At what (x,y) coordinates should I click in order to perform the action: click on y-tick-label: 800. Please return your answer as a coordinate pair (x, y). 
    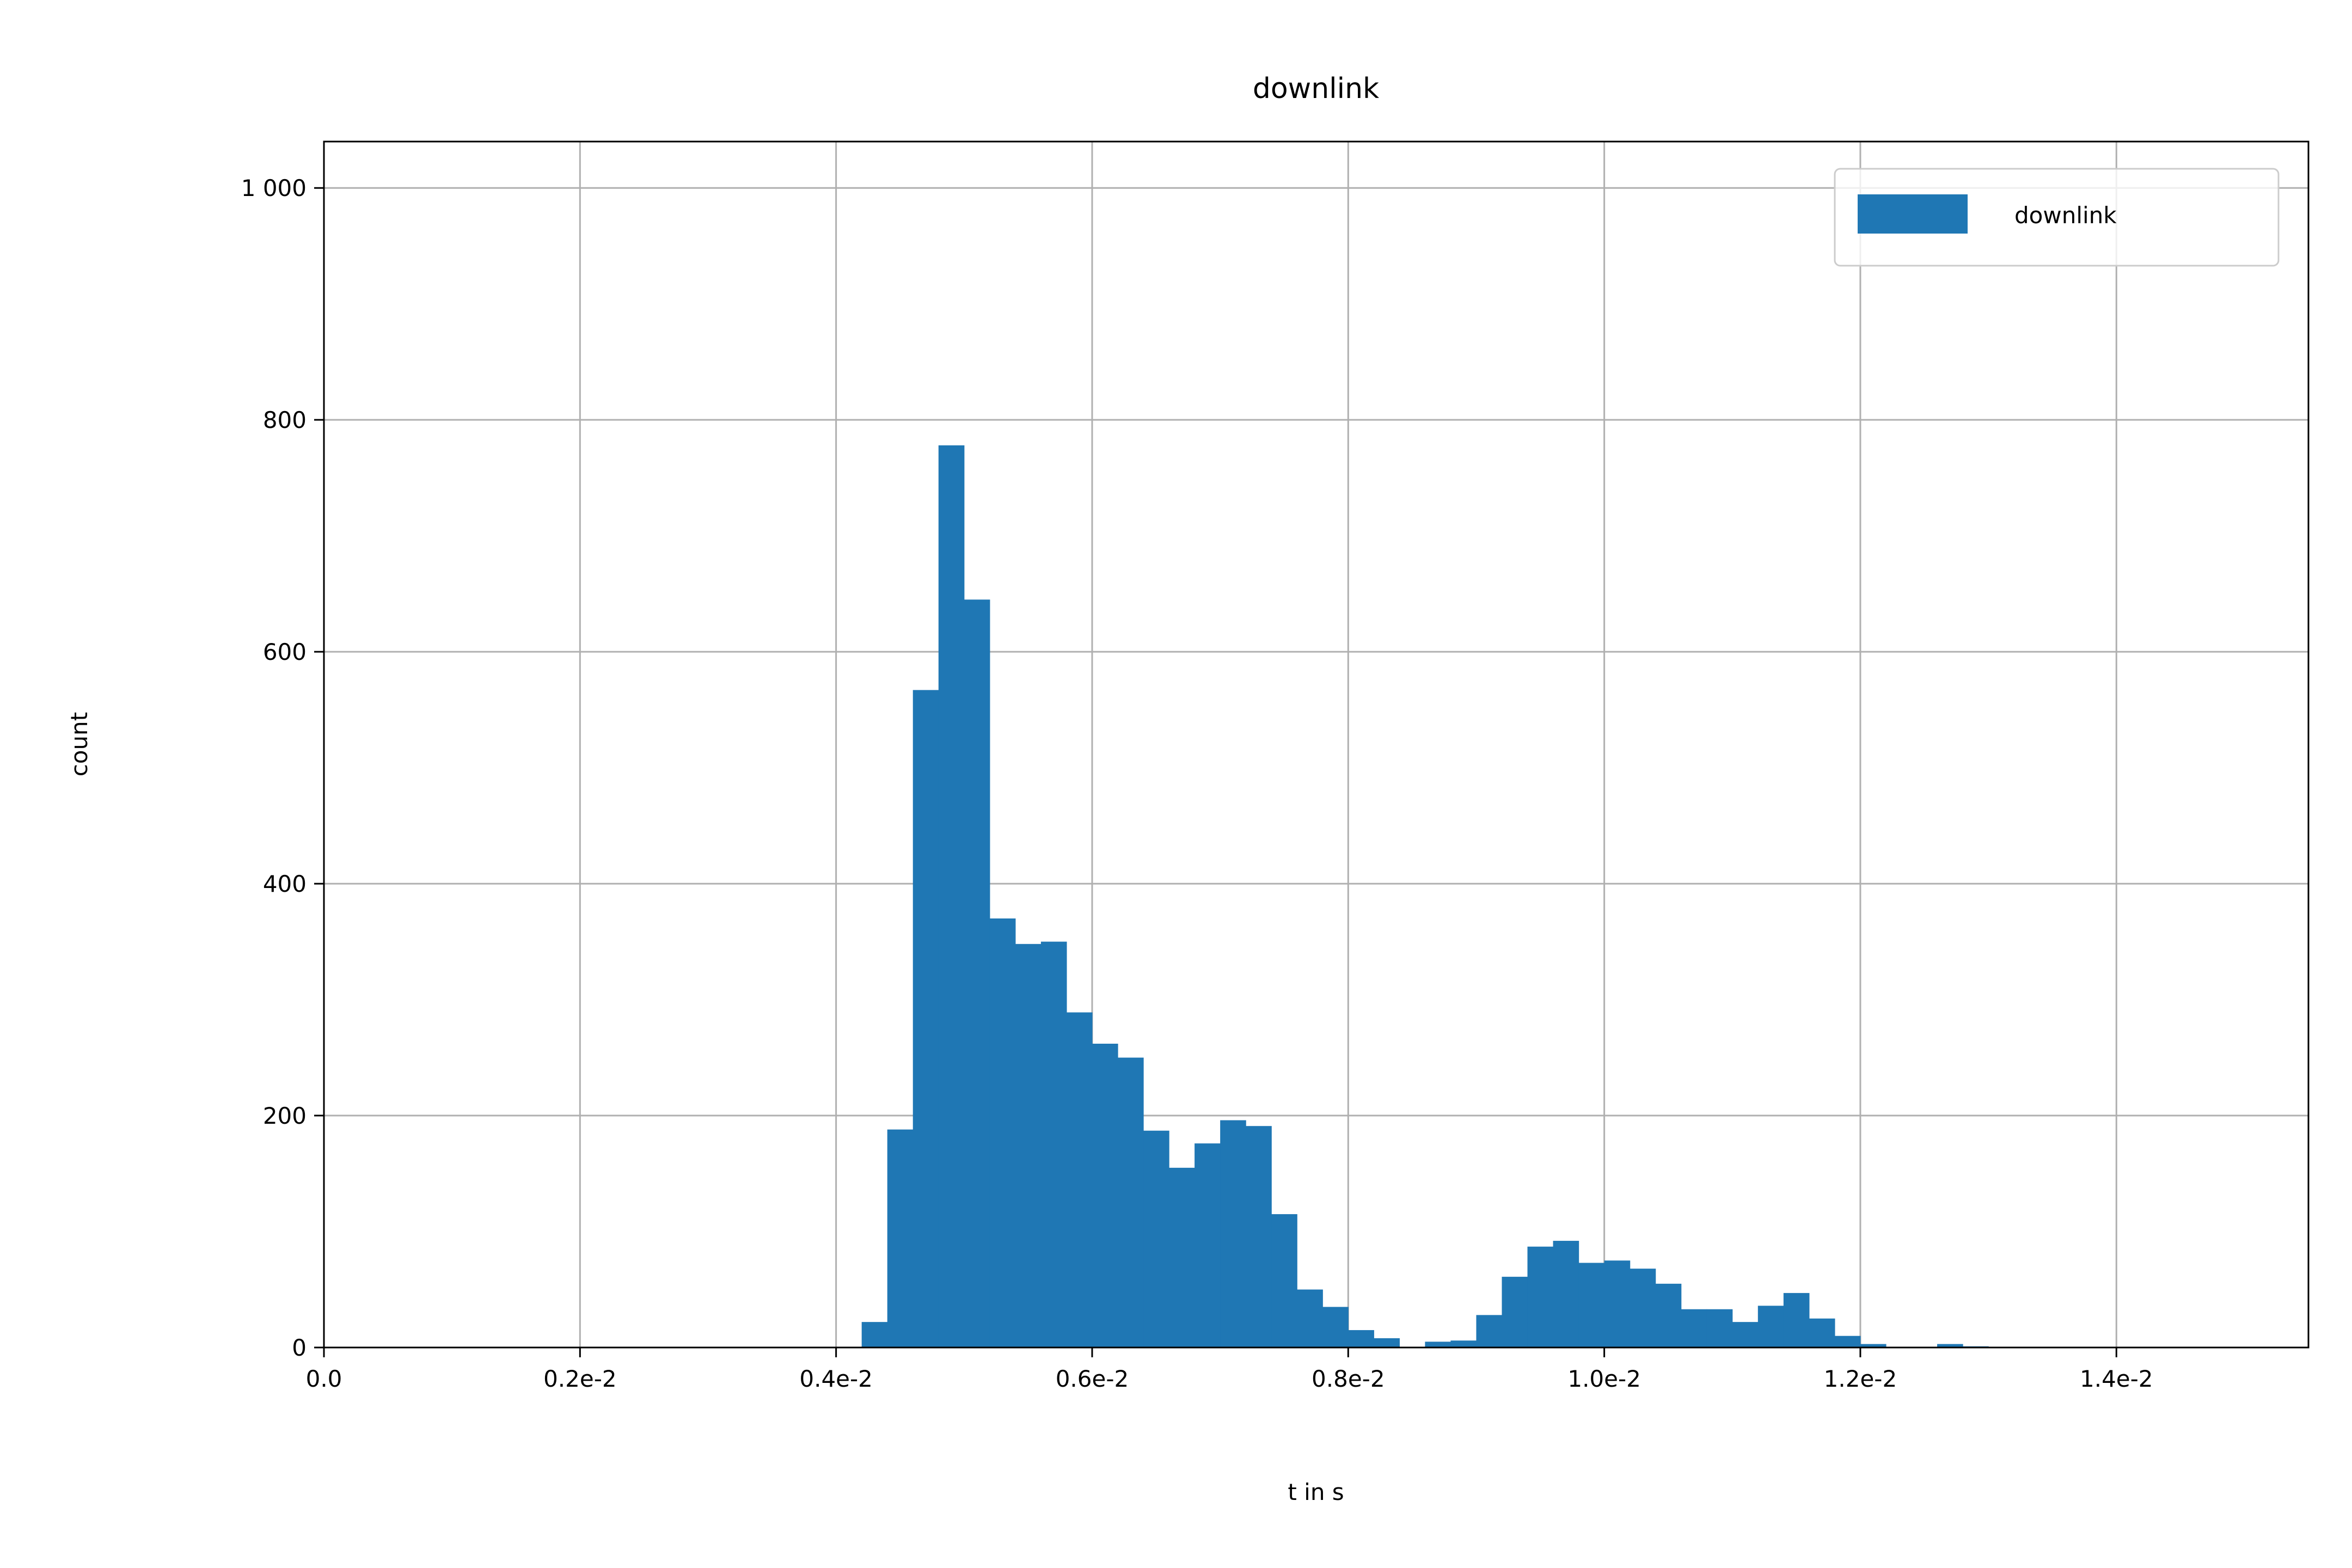
    Looking at the image, I should click on (285, 420).